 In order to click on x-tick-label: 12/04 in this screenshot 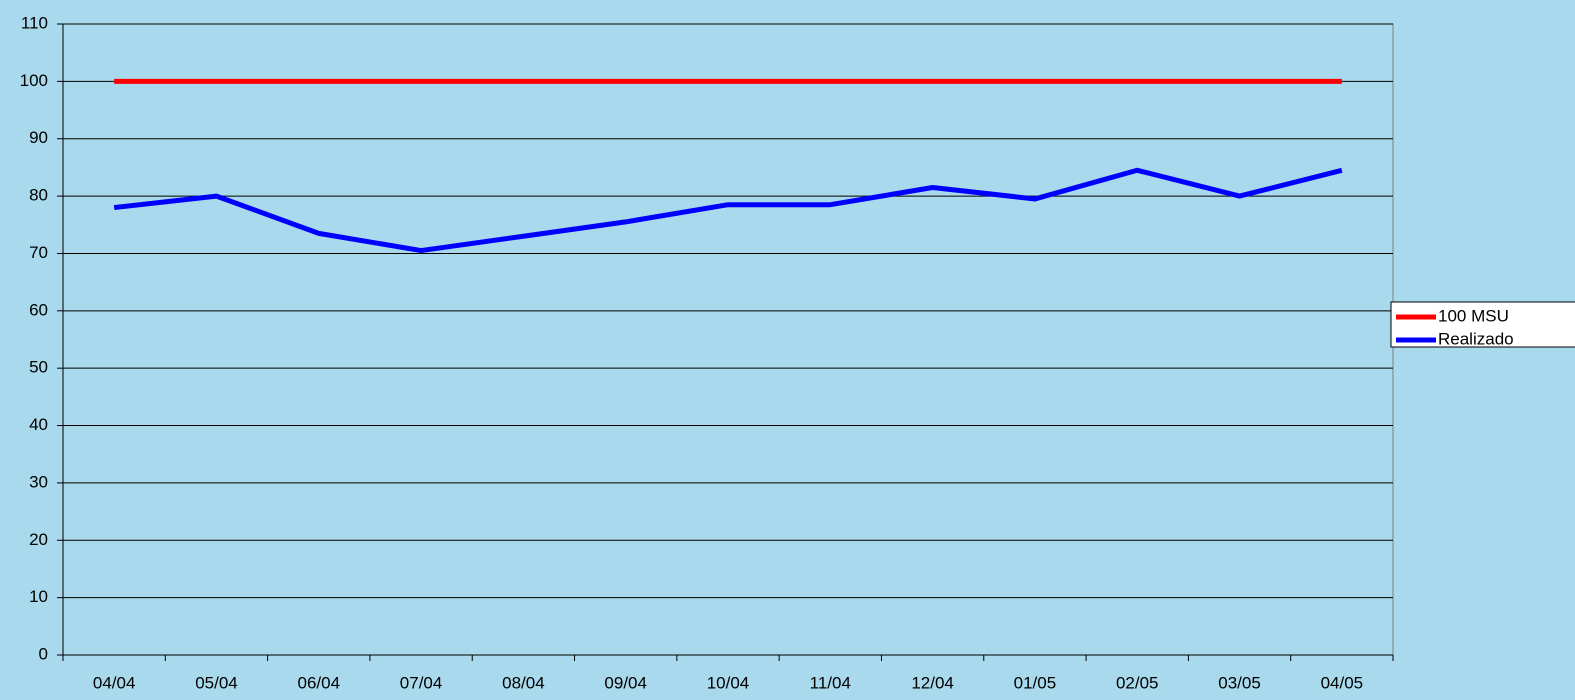, I will do `click(932, 682)`.